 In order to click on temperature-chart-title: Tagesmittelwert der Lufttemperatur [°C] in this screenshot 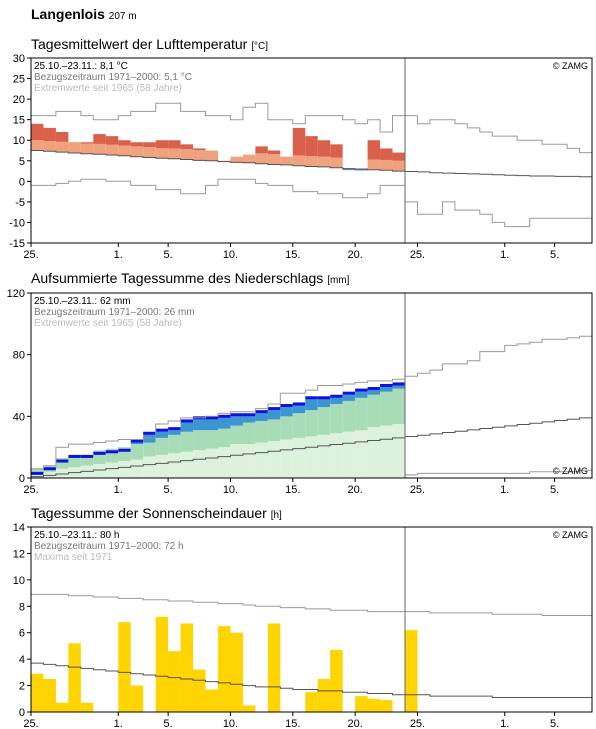, I will do `click(149, 44)`.